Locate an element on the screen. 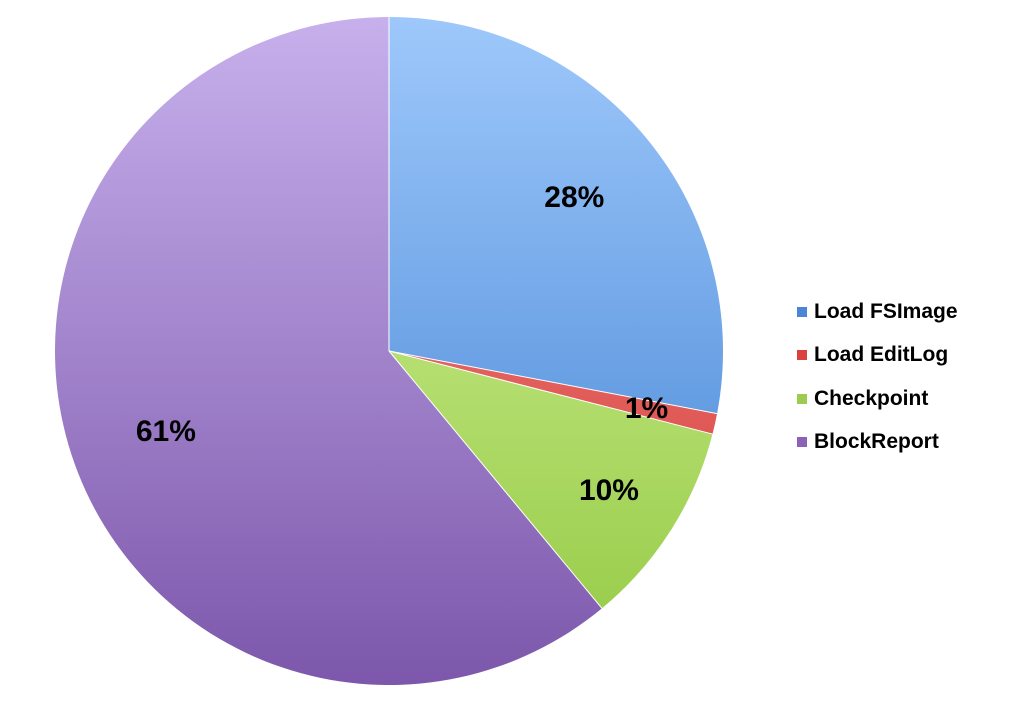 The width and height of the screenshot is (1027, 719). pie-divider-blockreport is located at coordinates (495, 479).